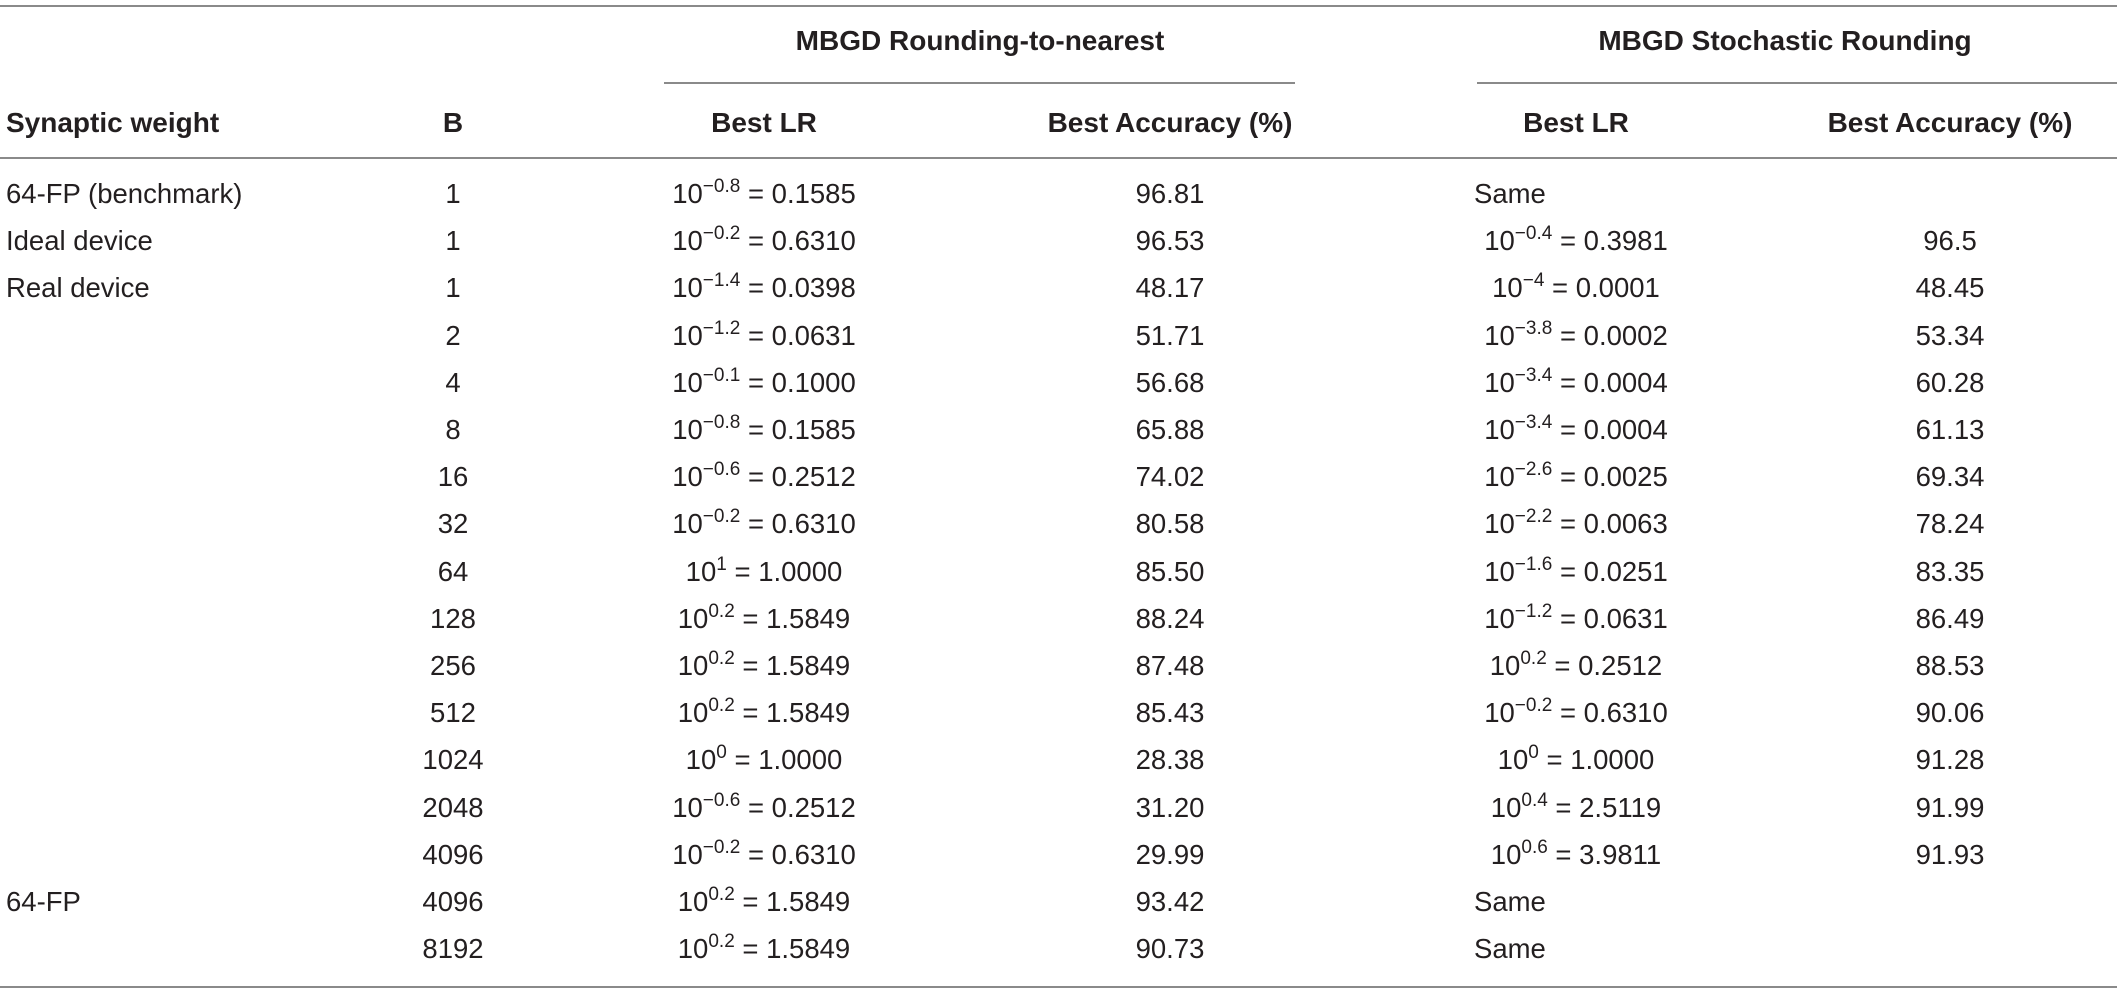 This screenshot has width=2117, height=993. What do you see at coordinates (1576, 856) in the screenshot?
I see `cell-sr-lr: 100.6 = 3.9811` at bounding box center [1576, 856].